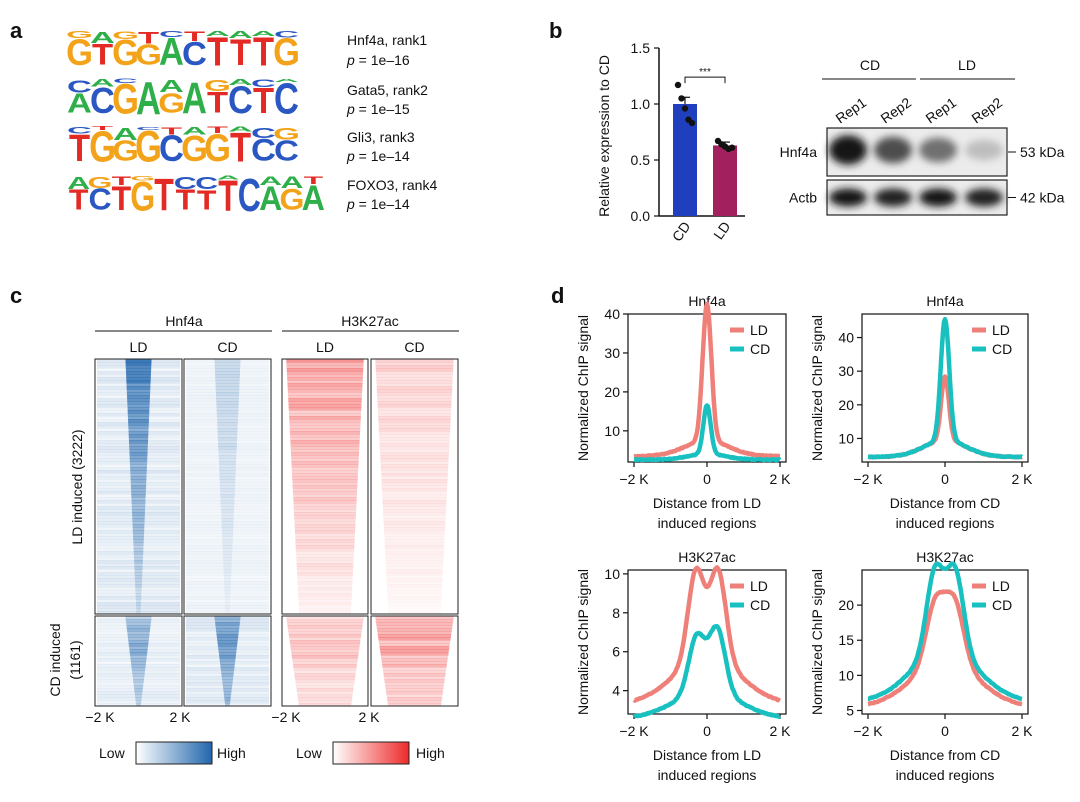  I want to click on panel-label-d: d, so click(557, 295).